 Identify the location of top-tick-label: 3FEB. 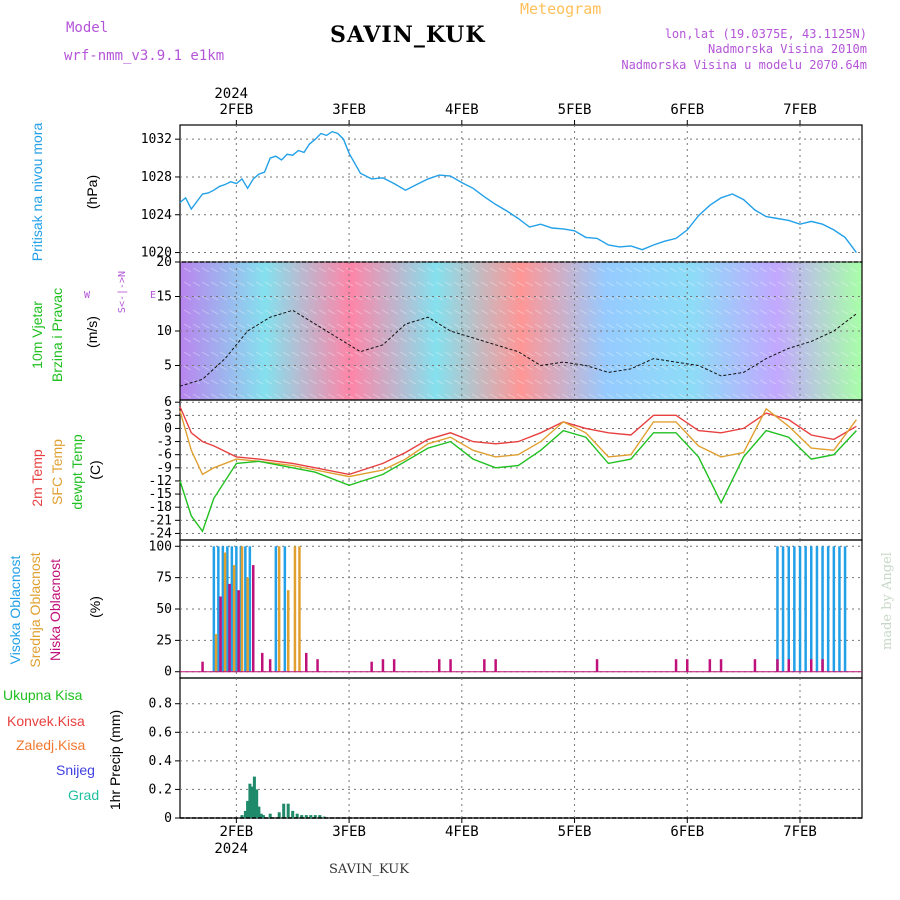
(349, 110).